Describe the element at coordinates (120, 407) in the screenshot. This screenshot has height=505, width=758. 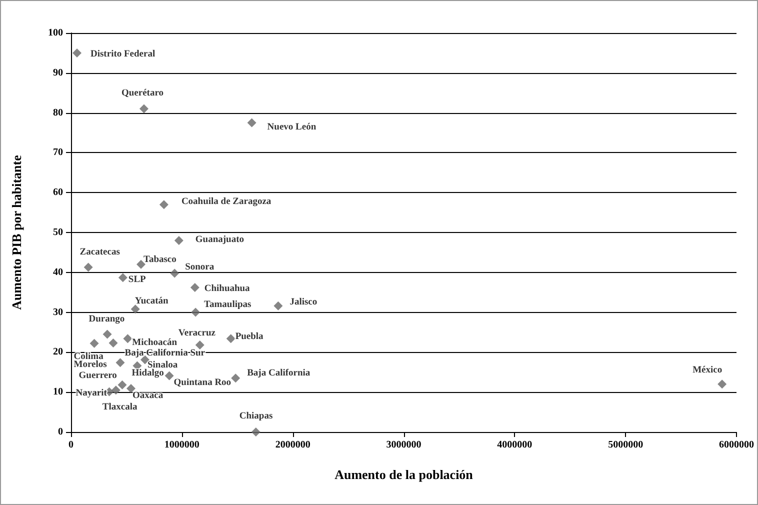
I see `annotation: Tlaxcala` at that location.